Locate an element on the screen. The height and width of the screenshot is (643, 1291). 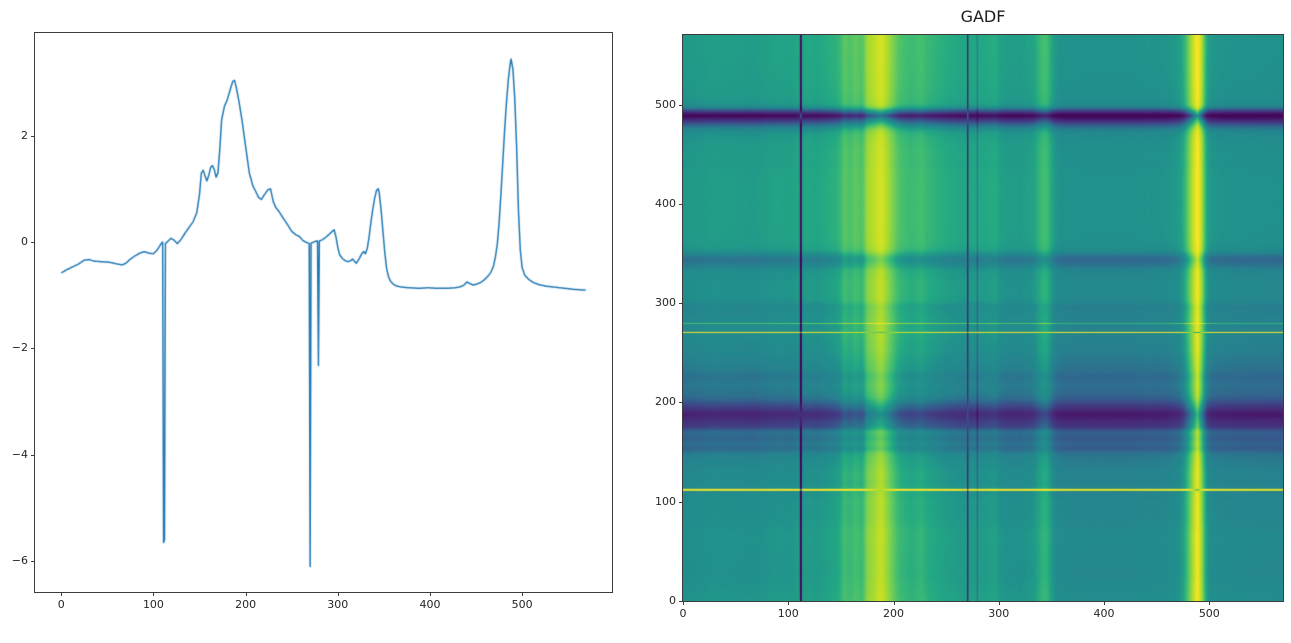
y-tick-label: 200 is located at coordinates (665, 402).